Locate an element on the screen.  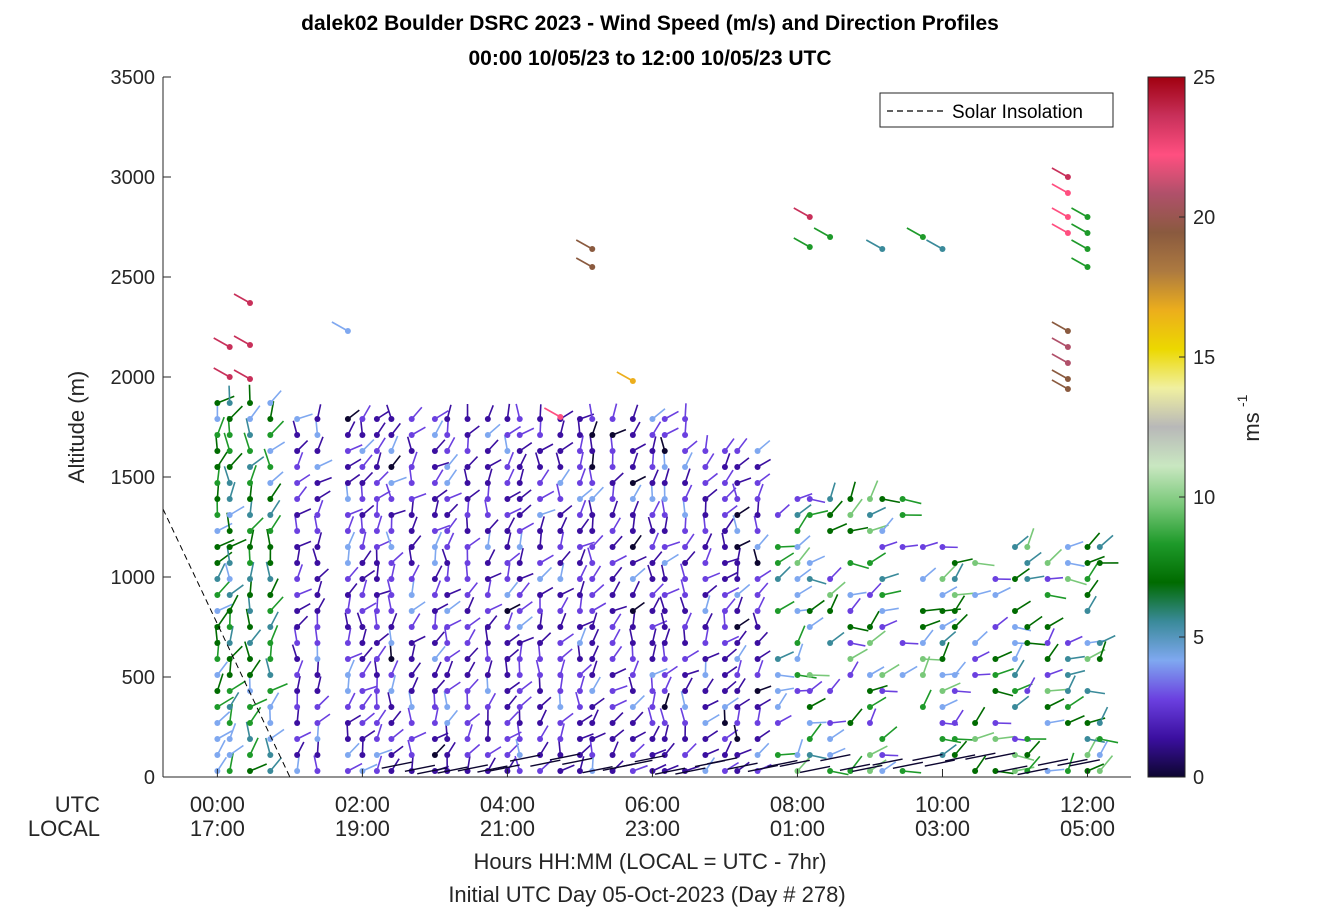
colorbar-tick-label: 10 is located at coordinates (1204, 498).